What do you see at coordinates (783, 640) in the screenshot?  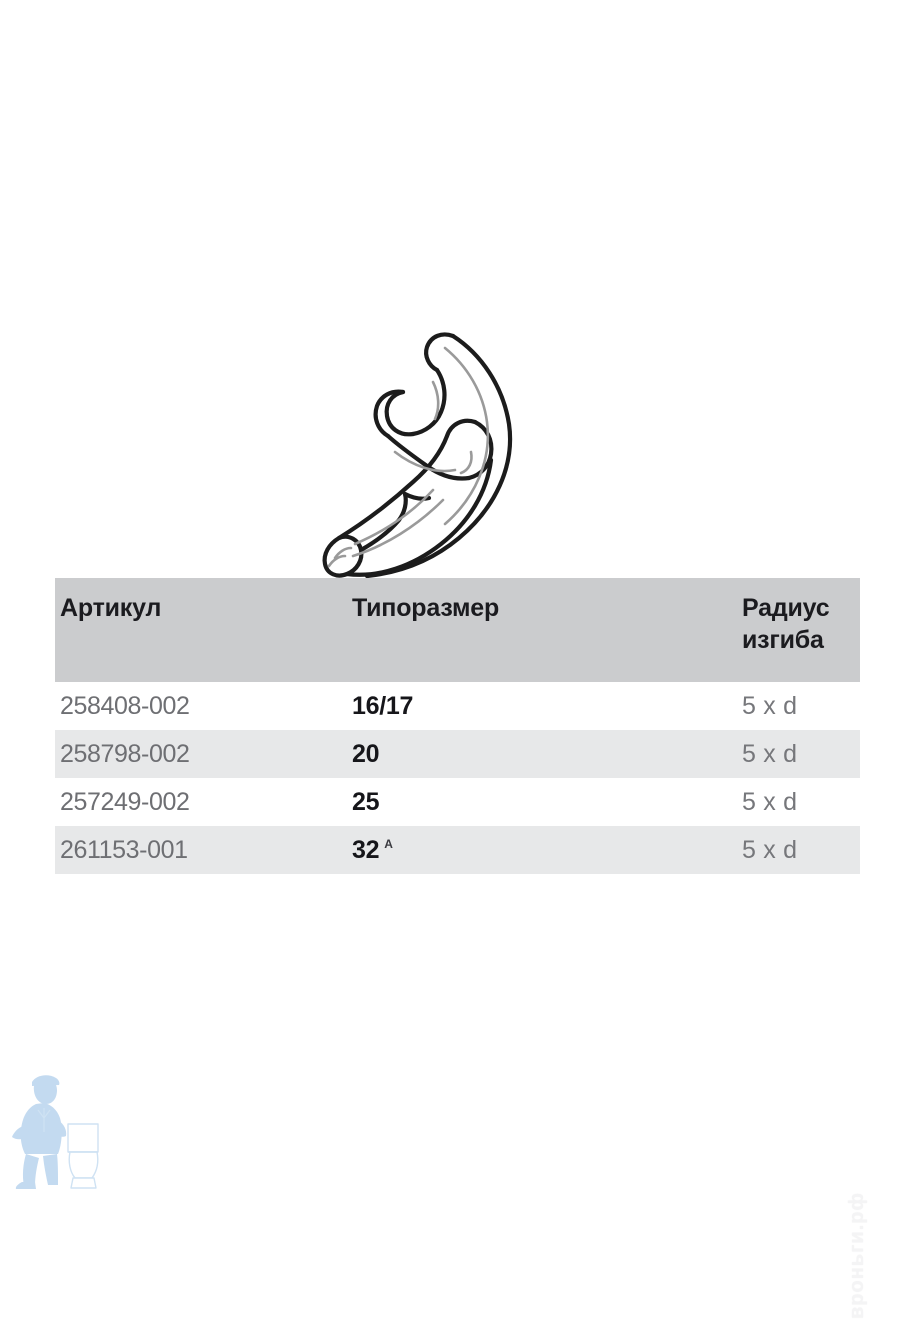 I see `column-header-radius-line2: изгиба` at bounding box center [783, 640].